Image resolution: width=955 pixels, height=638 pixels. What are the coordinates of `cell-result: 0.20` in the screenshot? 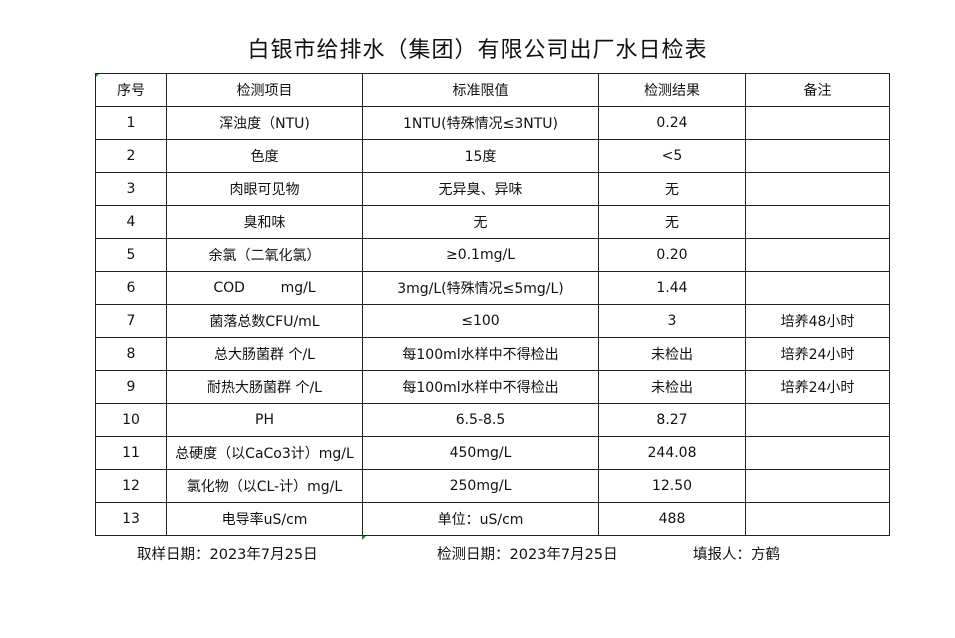 It's located at (672, 255).